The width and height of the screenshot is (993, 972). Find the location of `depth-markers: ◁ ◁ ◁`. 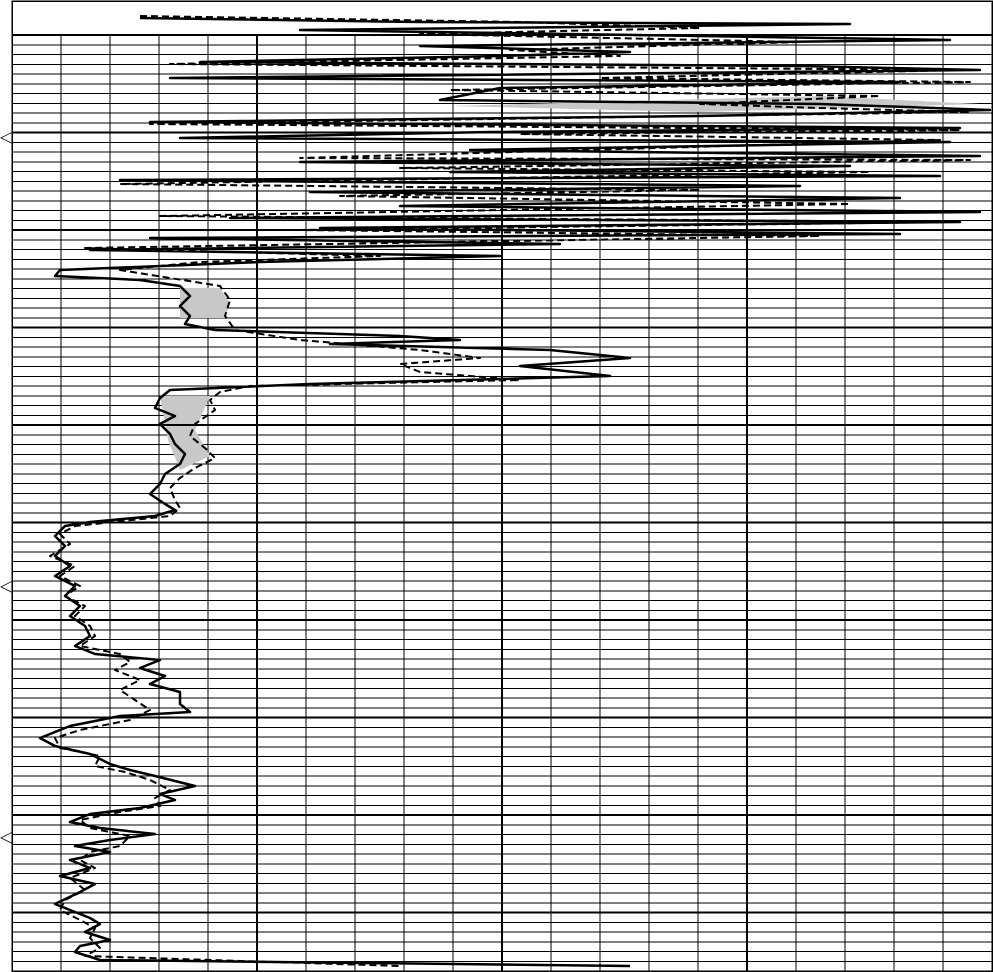

depth-markers: ◁ ◁ ◁ is located at coordinates (6, 486).